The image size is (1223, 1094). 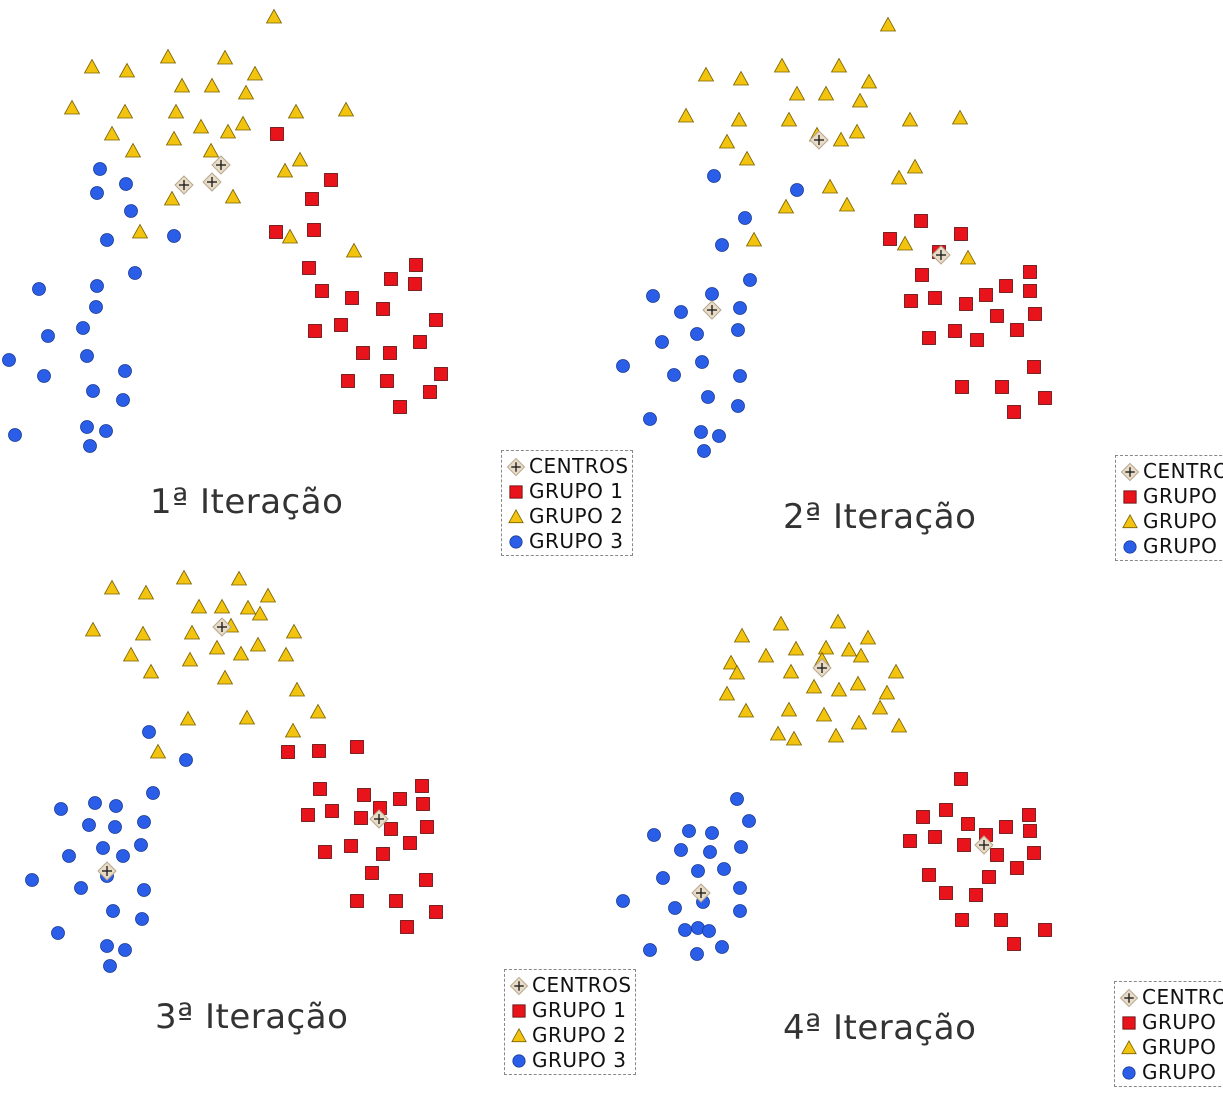 I want to click on legend-label: GRUPO 3, so click(x=576, y=540).